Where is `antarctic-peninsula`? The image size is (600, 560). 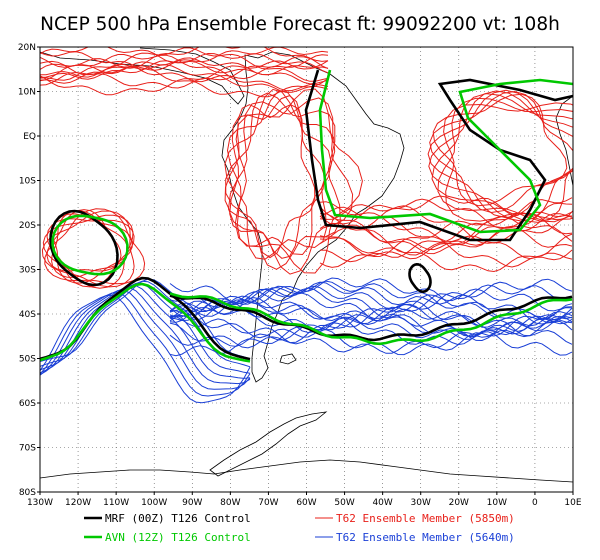
antarctic-peninsula is located at coordinates (268, 444).